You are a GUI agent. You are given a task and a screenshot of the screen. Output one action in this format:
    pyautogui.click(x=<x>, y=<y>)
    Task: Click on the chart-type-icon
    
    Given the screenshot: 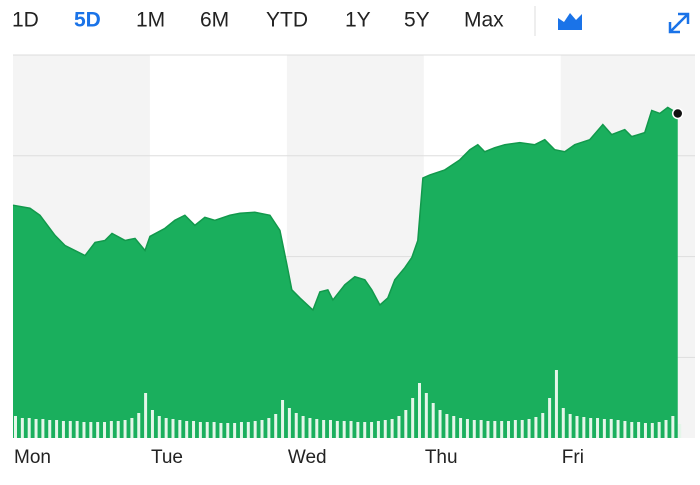 What is the action you would take?
    pyautogui.click(x=570, y=21)
    